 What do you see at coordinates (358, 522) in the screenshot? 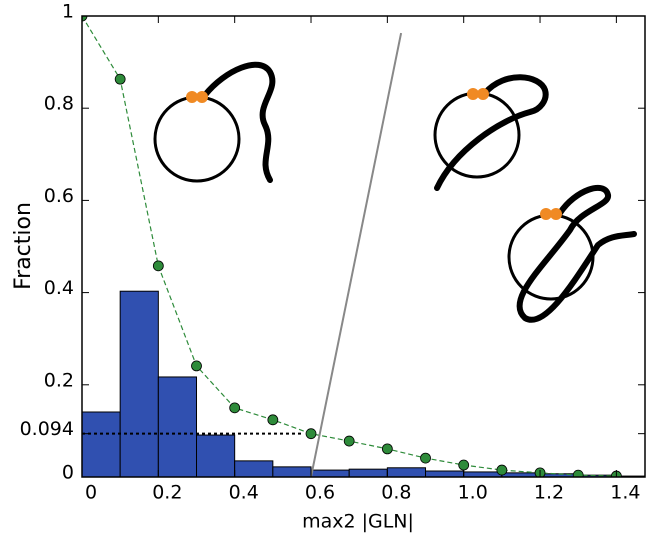
I see `x-axis-label: max2 |GLN|` at bounding box center [358, 522].